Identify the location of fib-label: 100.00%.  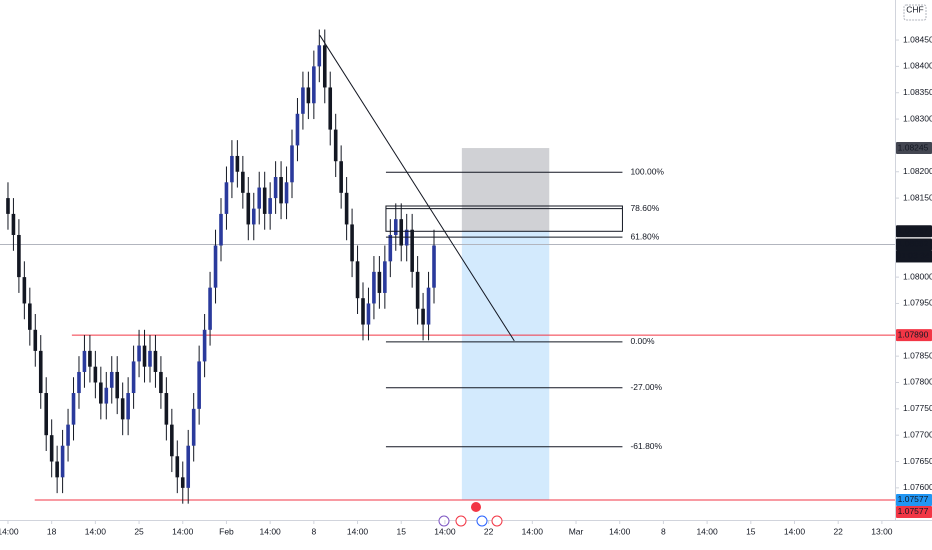
(647, 172).